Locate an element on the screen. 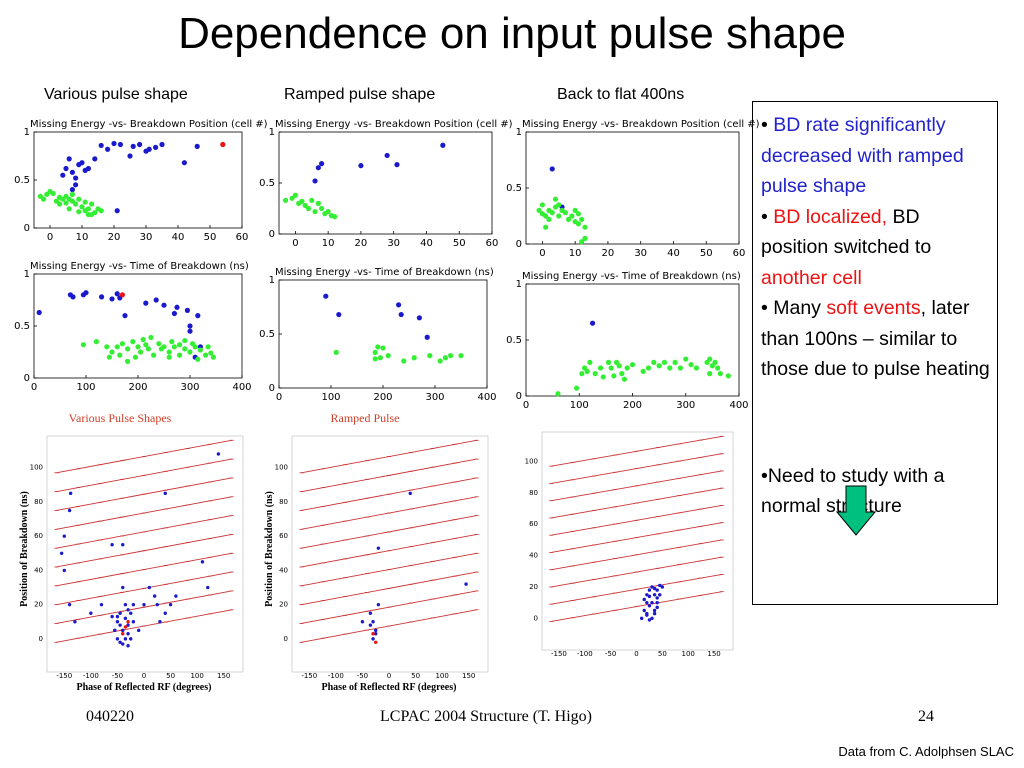 The image size is (1024, 768). x-tick-label: 400 is located at coordinates (738, 405).